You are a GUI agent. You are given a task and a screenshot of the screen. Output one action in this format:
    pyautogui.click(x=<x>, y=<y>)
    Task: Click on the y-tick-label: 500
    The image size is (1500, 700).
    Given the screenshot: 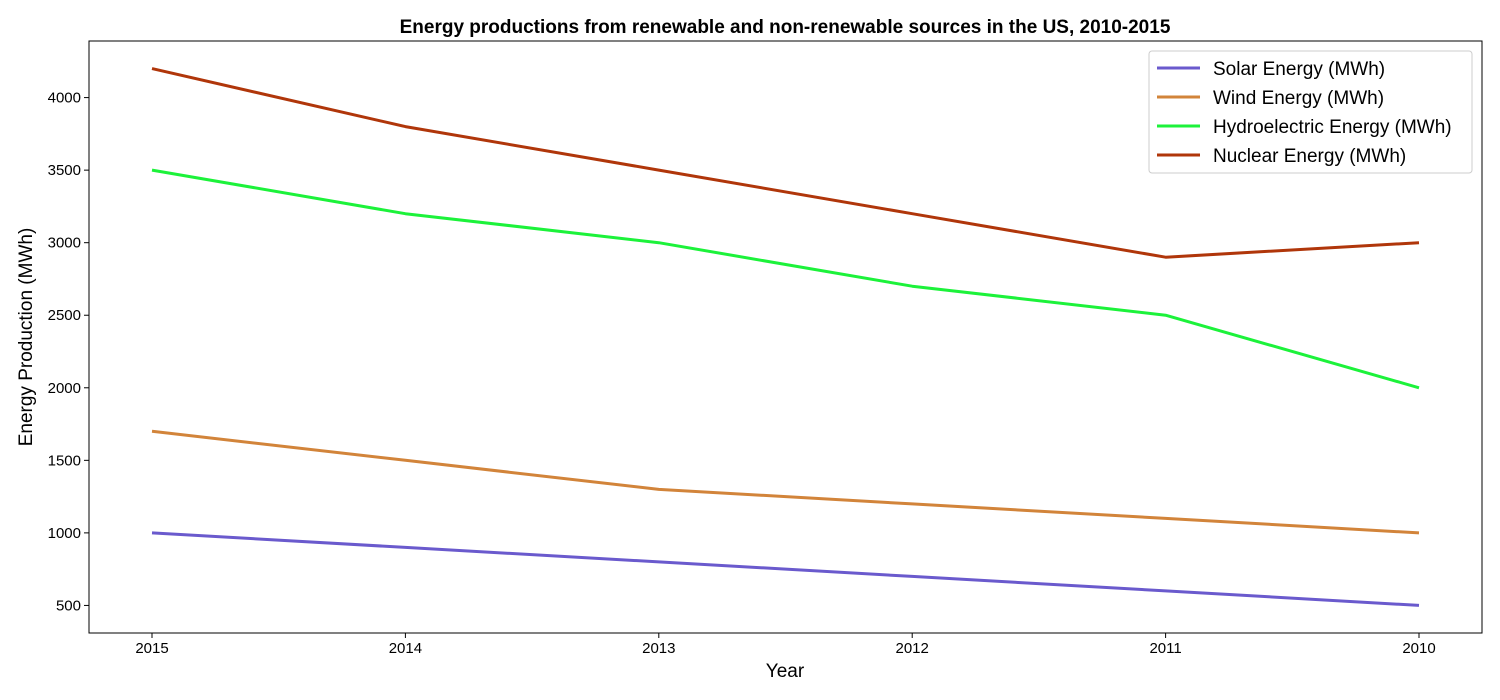 What is the action you would take?
    pyautogui.click(x=68, y=605)
    